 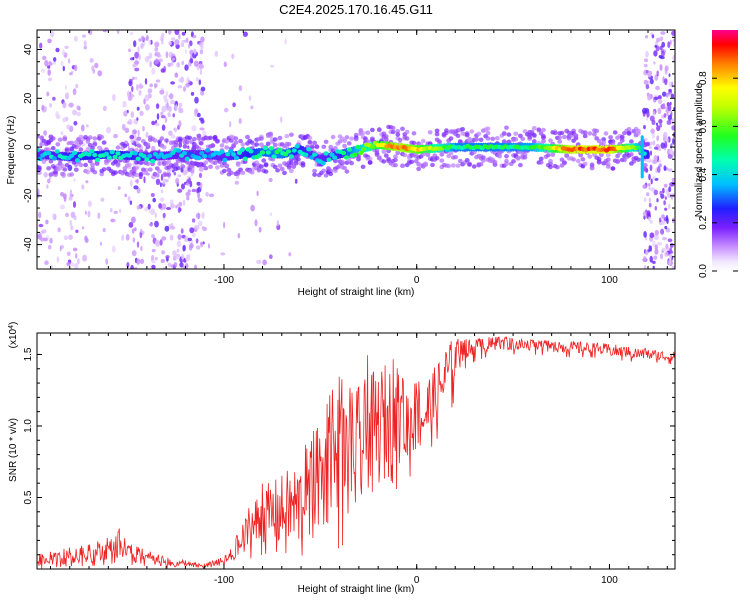 I want to click on colorbar-tick-label: 0.6, so click(x=703, y=126).